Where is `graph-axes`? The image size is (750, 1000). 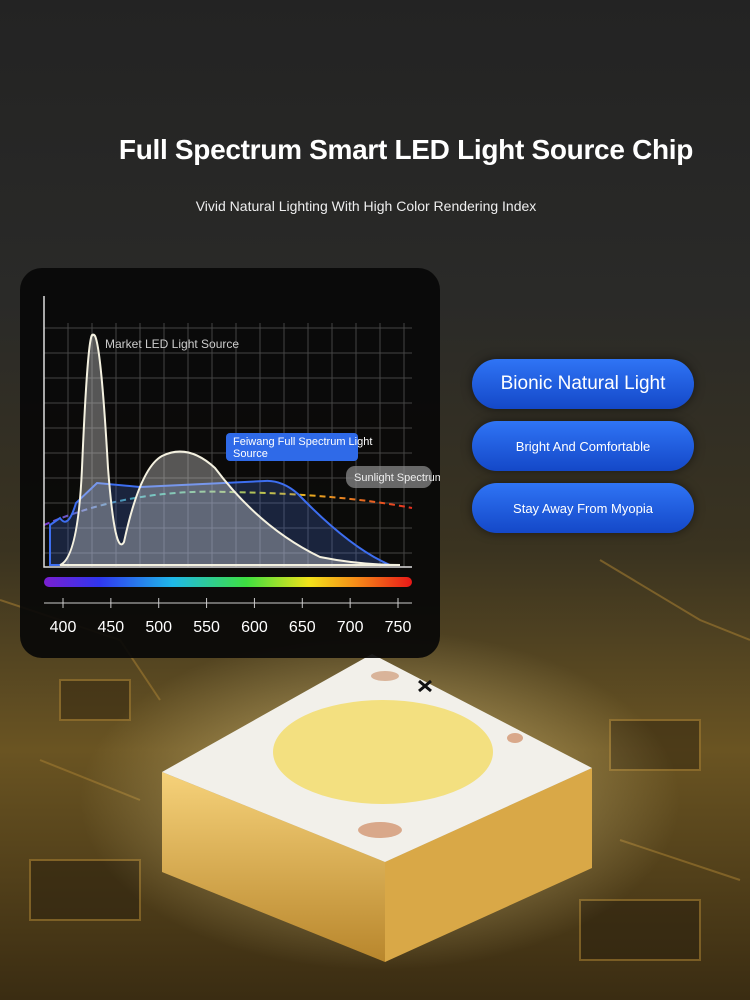
graph-axes is located at coordinates (227, 432).